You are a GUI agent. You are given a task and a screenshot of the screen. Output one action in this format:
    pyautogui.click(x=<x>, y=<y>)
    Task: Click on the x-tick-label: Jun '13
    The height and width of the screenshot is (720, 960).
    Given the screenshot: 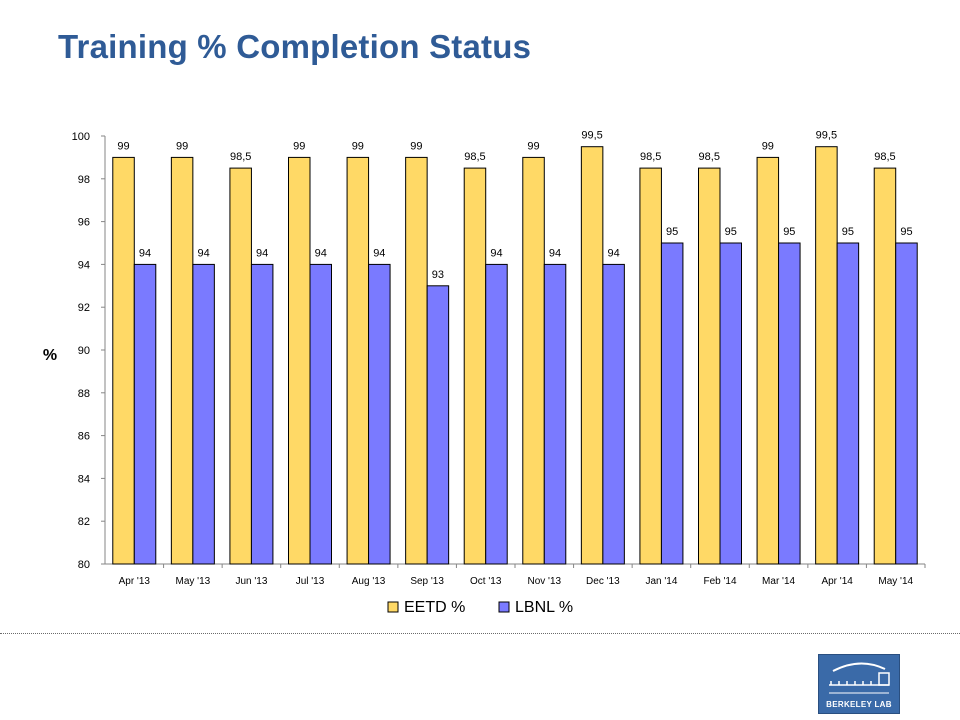 What is the action you would take?
    pyautogui.click(x=251, y=581)
    